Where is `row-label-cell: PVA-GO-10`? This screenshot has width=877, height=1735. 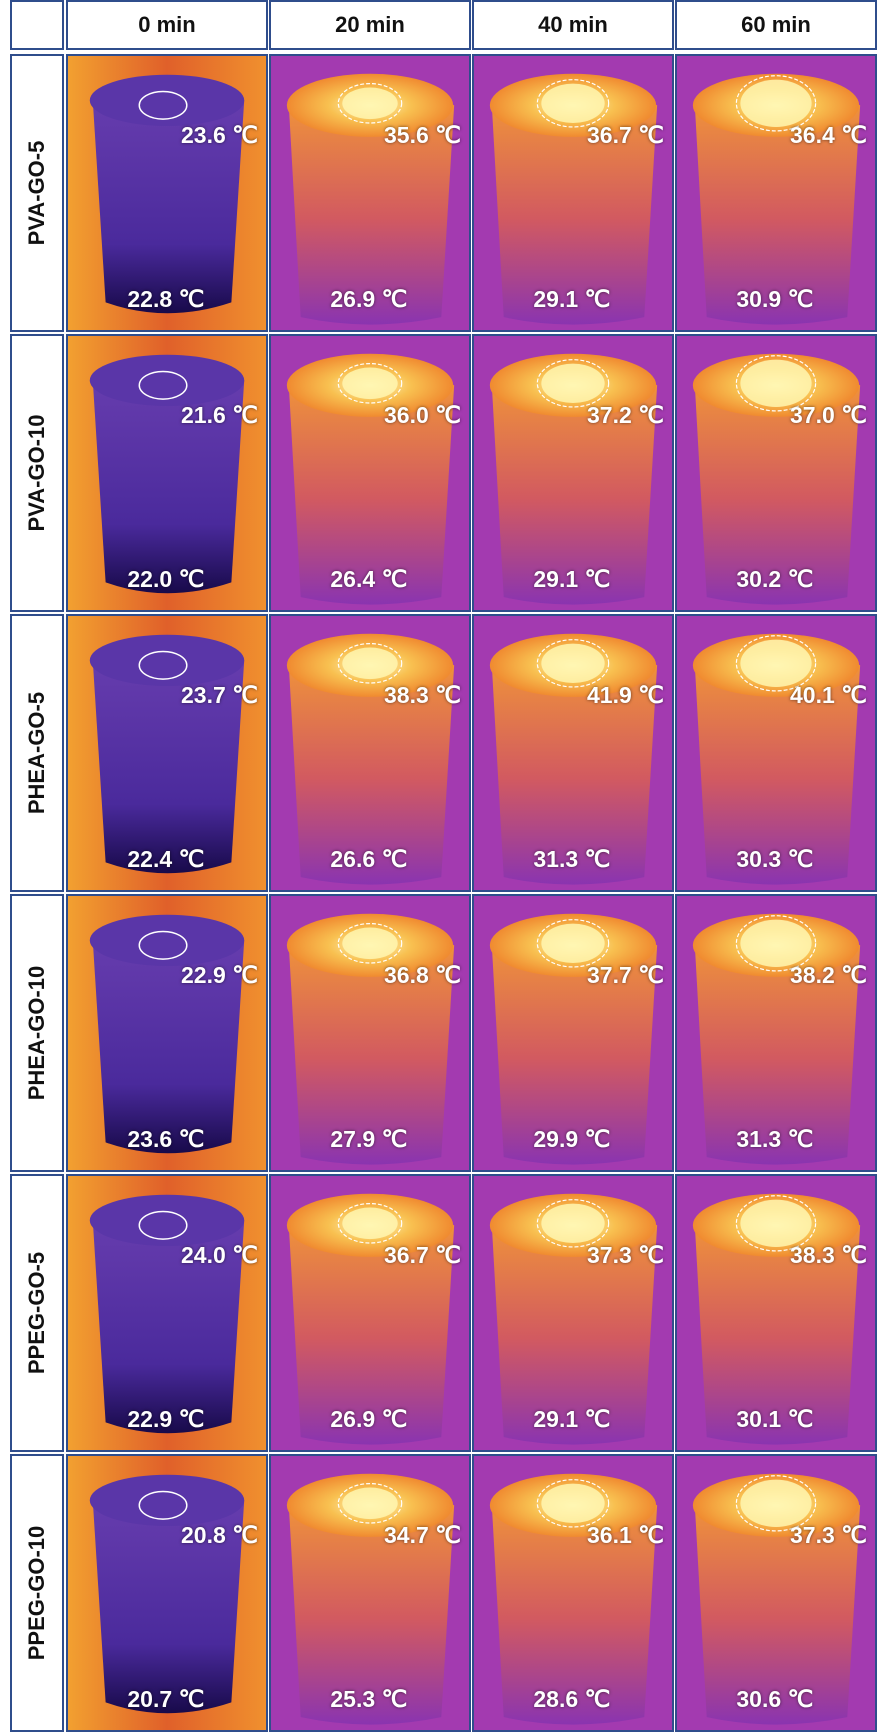 row-label-cell: PVA-GO-10 is located at coordinates (37, 473).